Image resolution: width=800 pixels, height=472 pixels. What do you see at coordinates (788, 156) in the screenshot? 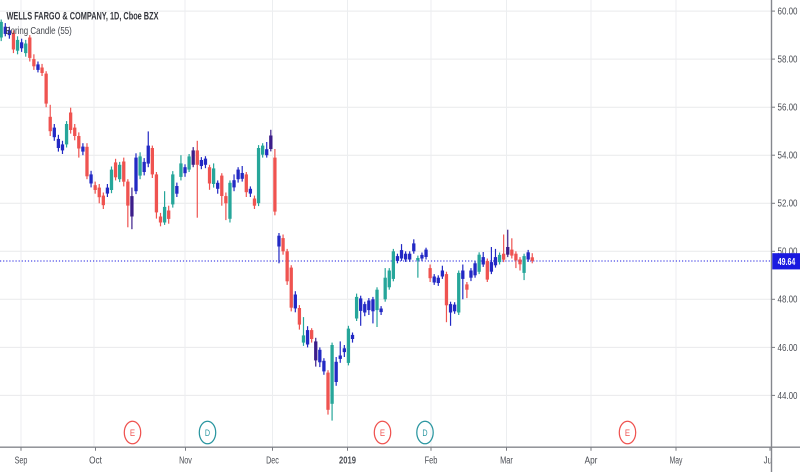
I see `svg-text: 54.00` at bounding box center [788, 156].